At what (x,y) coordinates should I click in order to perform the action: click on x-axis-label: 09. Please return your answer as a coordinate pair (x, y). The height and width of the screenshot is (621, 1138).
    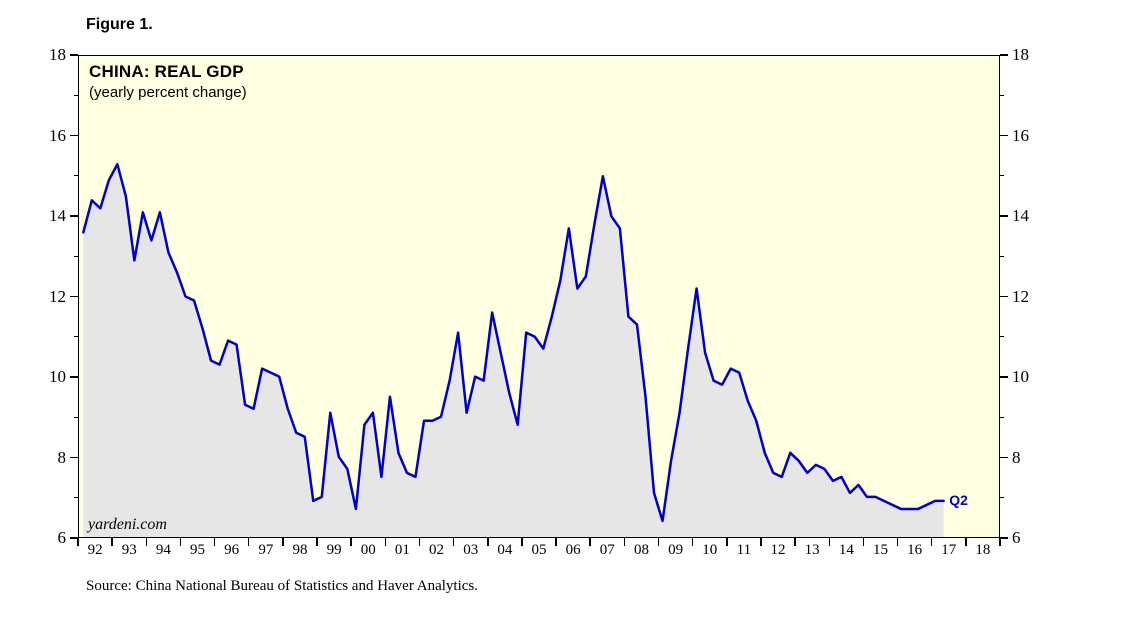
    Looking at the image, I should click on (676, 550).